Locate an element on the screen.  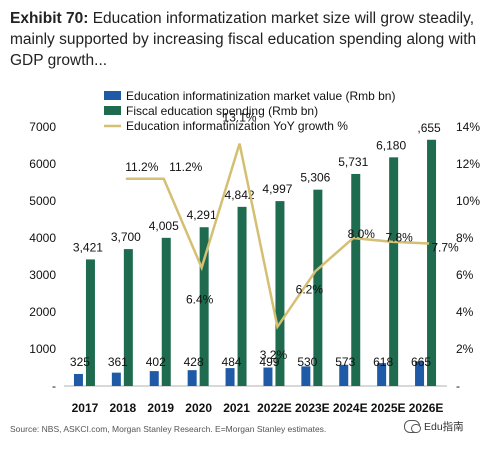
bar-label-market: 618 is located at coordinates (383, 362).